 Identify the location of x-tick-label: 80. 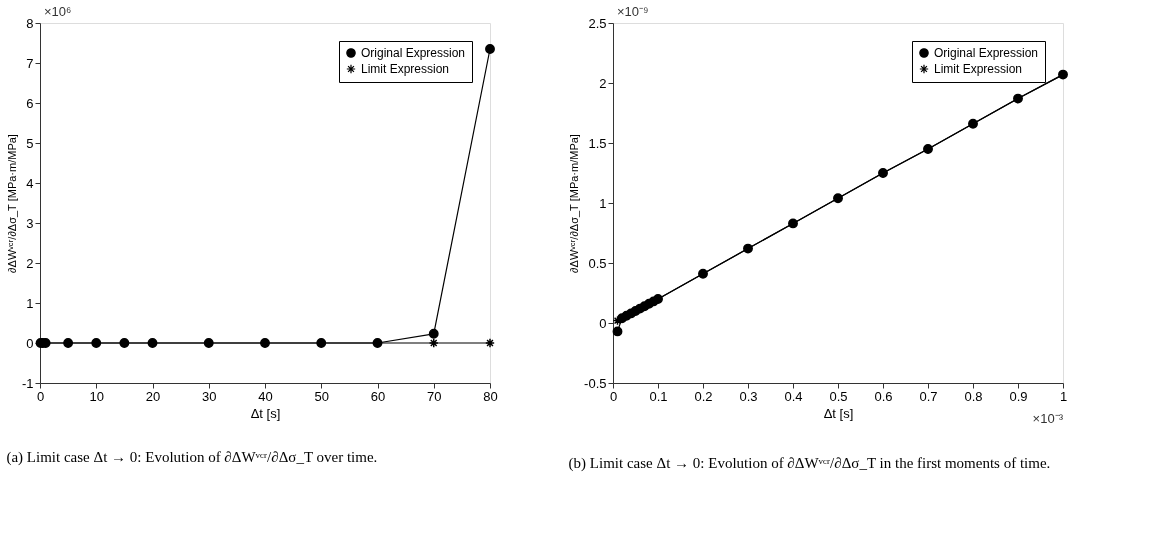
(490, 396).